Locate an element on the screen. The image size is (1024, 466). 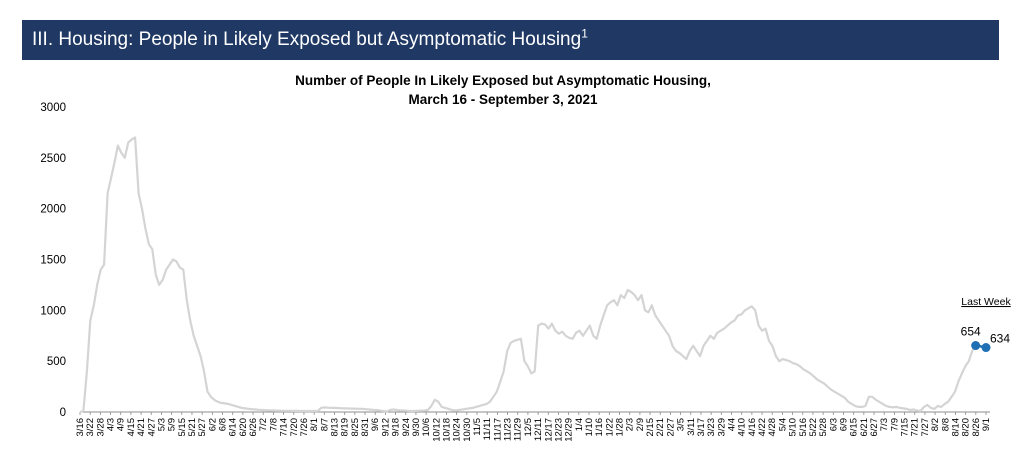
x-tick-label: 5/27 is located at coordinates (202, 427).